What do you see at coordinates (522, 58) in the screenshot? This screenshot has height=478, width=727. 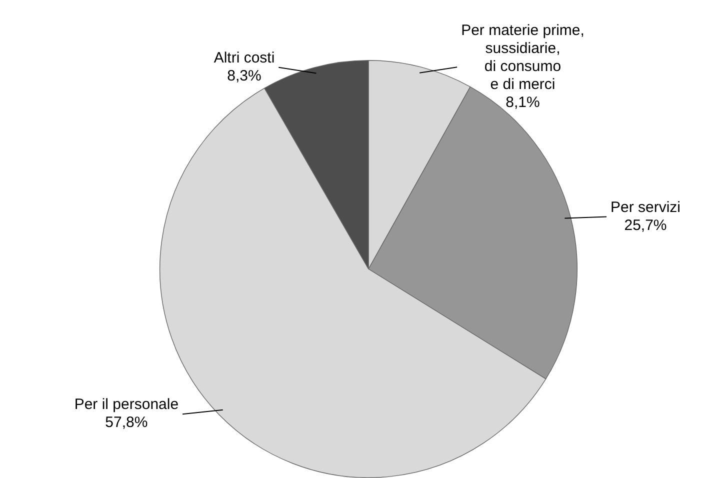 I see `slice-label: Per materie prime, sussidiarie, di consumo e di merci` at bounding box center [522, 58].